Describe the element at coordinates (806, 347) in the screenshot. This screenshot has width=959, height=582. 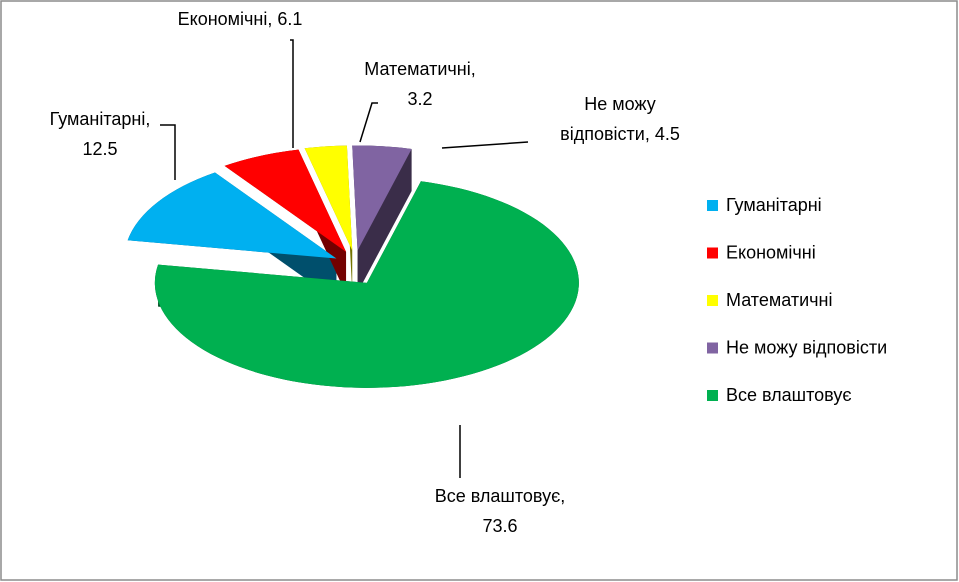
I see `legend-label: Не можу відповісти` at that location.